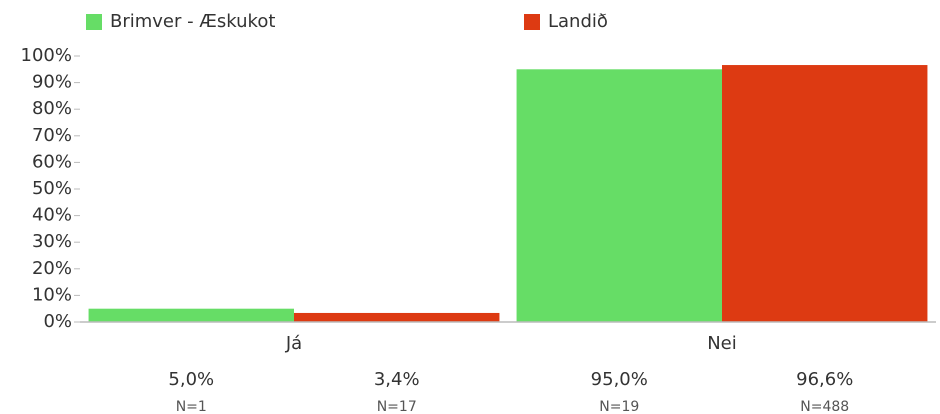  I want to click on n-label: N=19, so click(619, 406).